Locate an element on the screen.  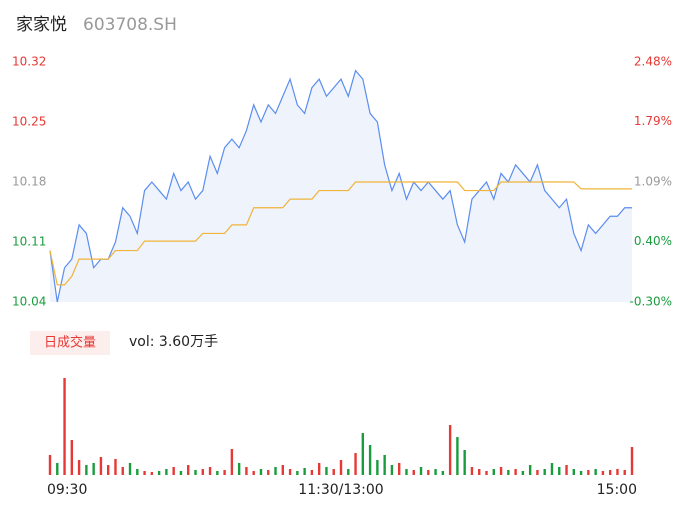
y2-tick-label: 2.48% is located at coordinates (653, 62).